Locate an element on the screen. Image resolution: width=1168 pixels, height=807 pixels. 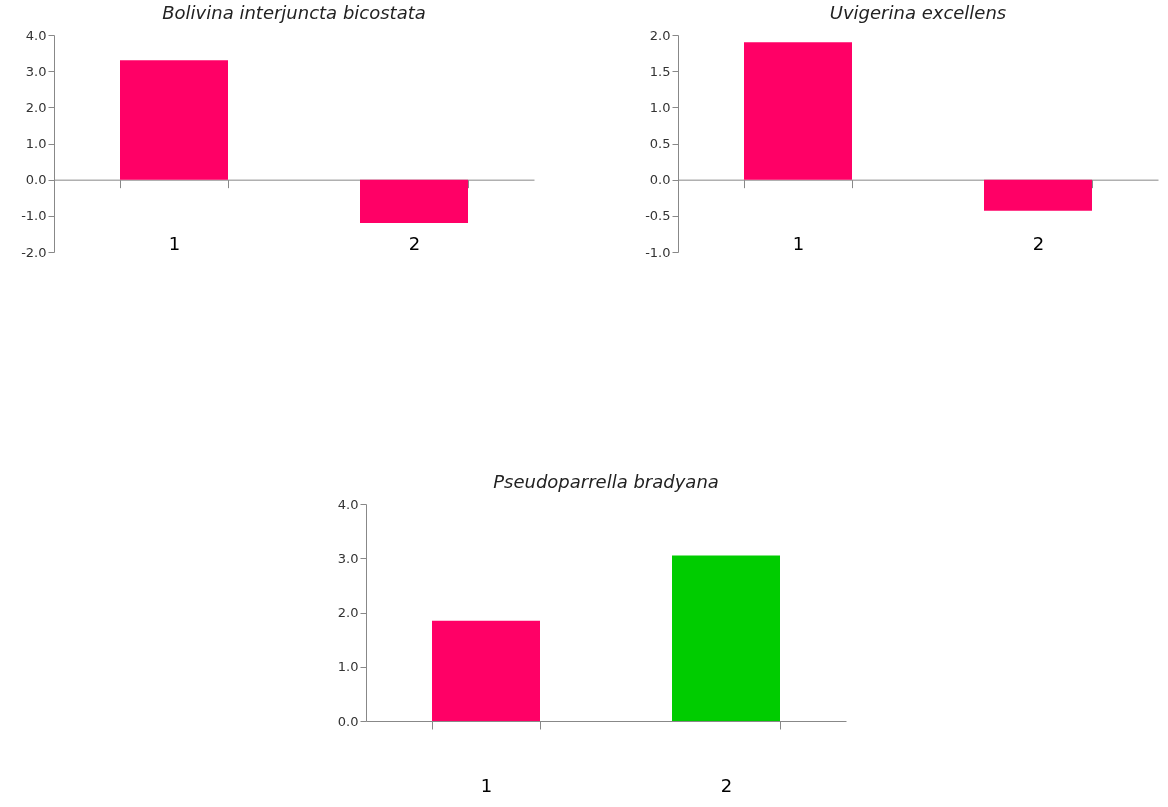
y-tick-label: 1.5 is located at coordinates (660, 71).